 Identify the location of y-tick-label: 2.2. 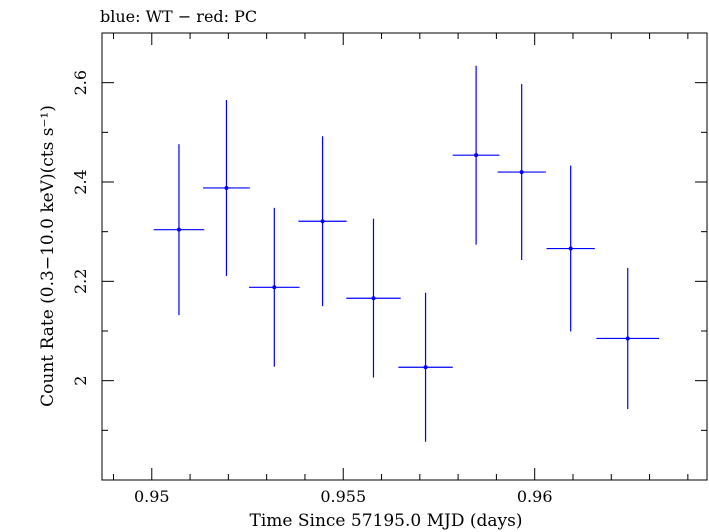
(80, 281).